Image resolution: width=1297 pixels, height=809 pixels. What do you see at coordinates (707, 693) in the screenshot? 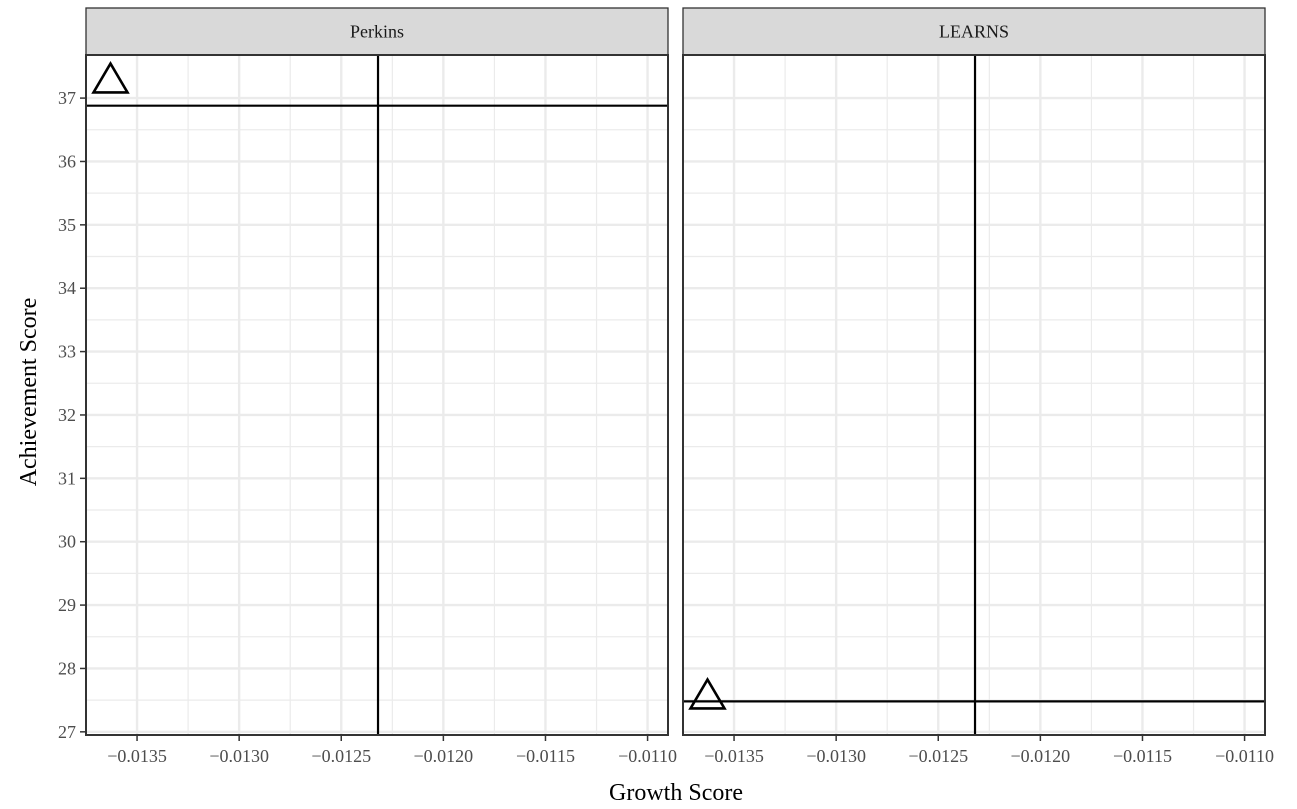
I see `data-point-learns` at bounding box center [707, 693].